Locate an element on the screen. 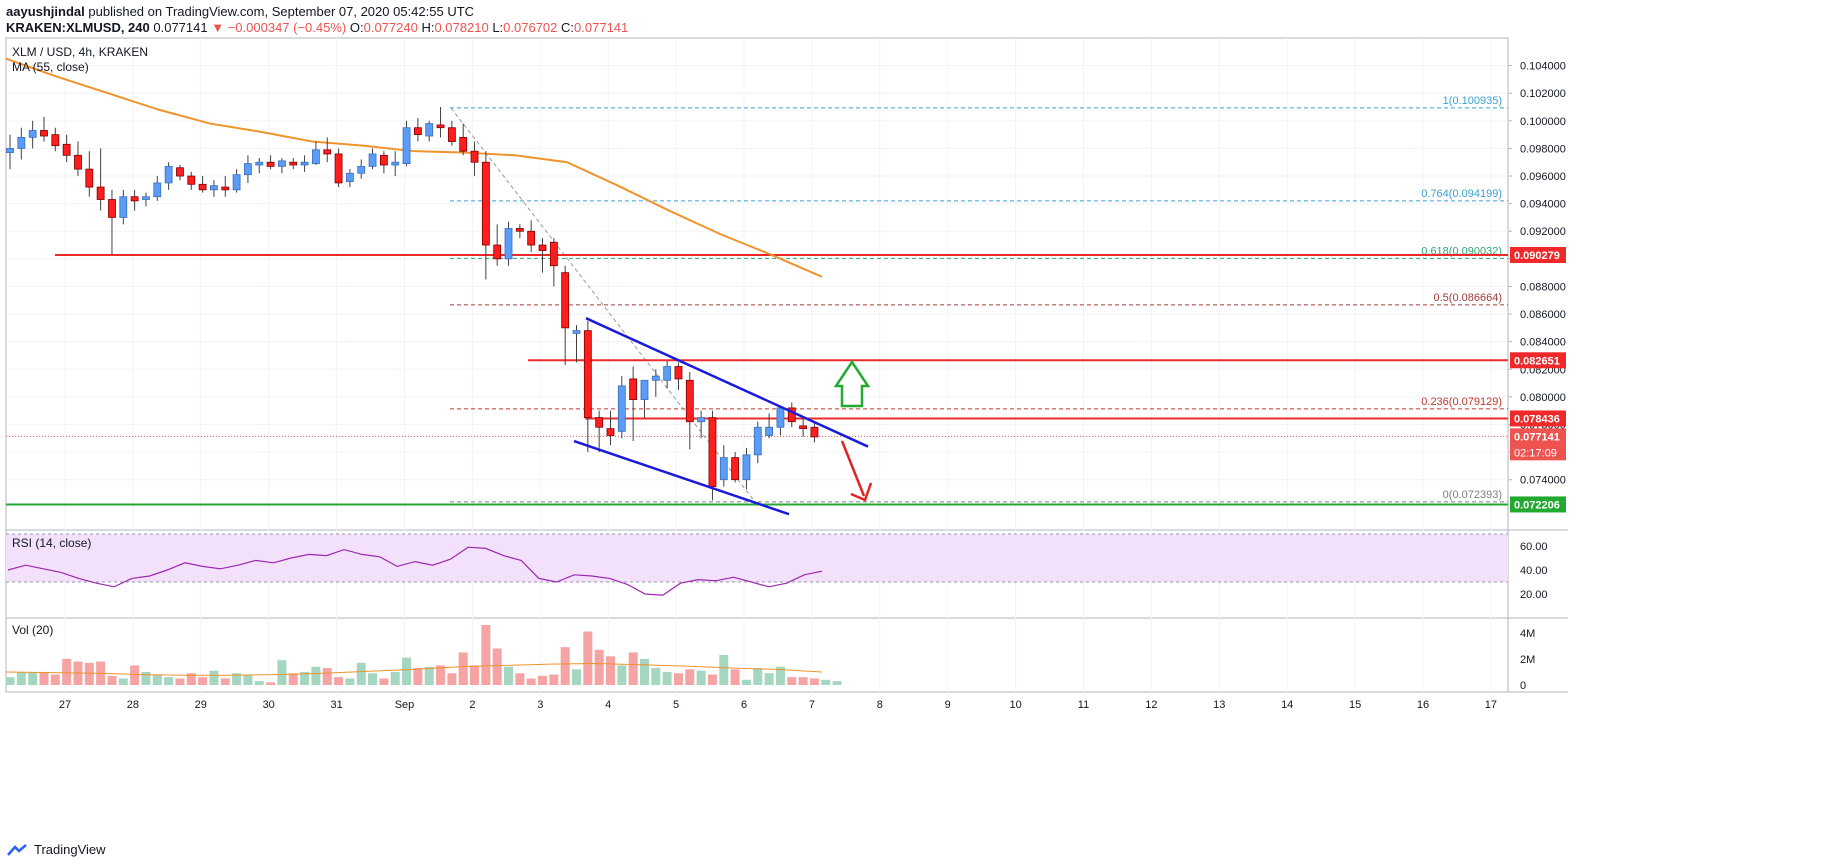 The width and height of the screenshot is (1828, 868). rsi-tick-label: 60.00 is located at coordinates (1534, 547).